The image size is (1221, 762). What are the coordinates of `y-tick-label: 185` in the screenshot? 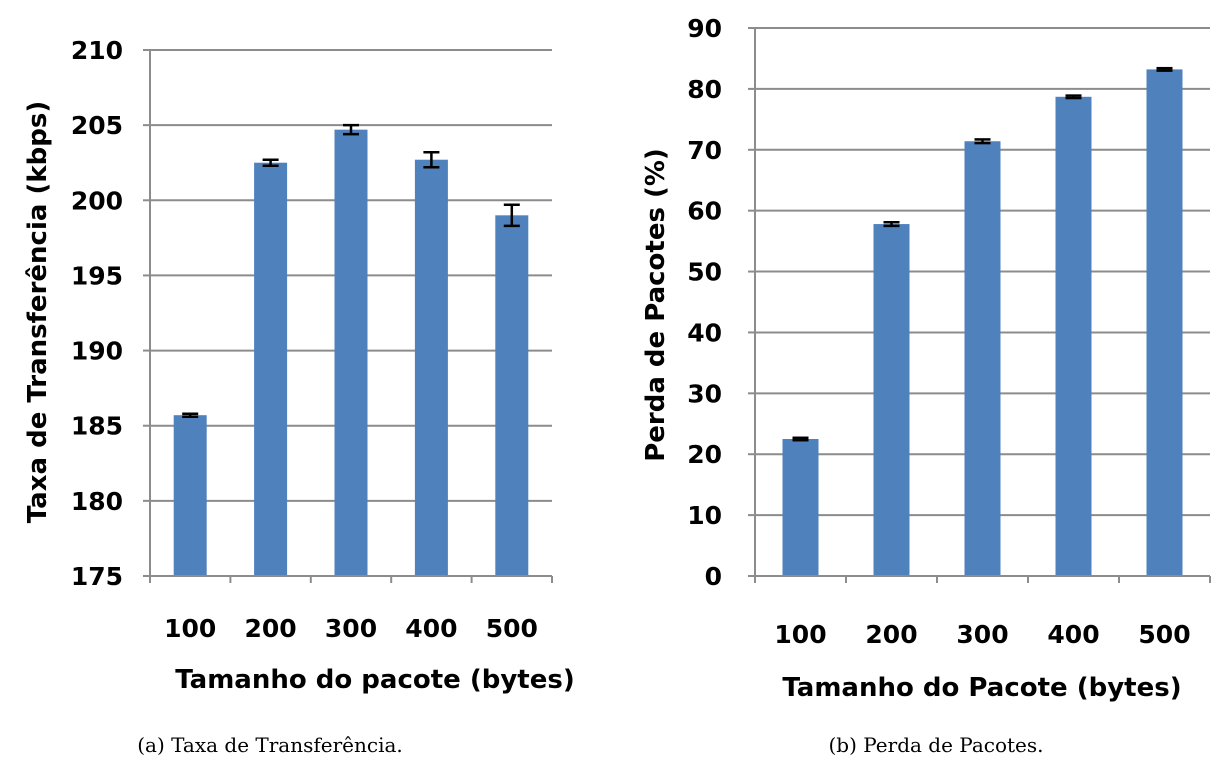 It's located at (97, 426).